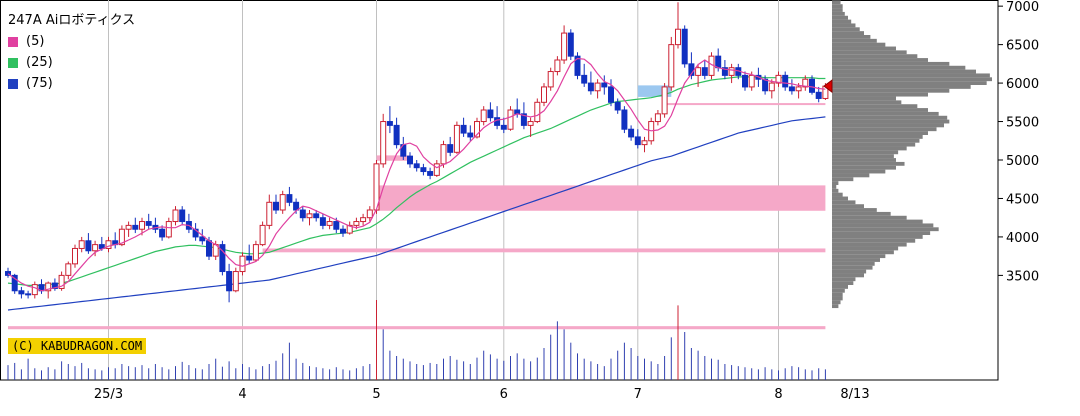  Describe the element at coordinates (1022, 7) in the screenshot. I see `price-tick-label: 7000` at that location.